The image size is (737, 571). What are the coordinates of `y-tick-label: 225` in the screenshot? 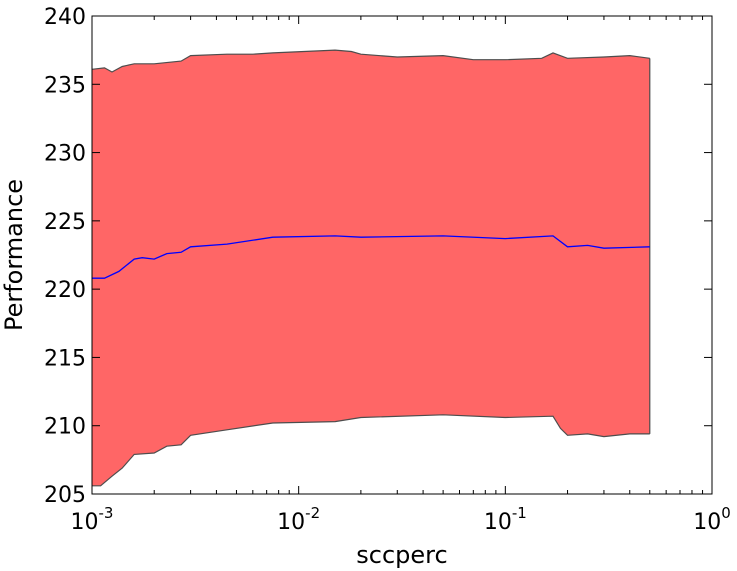 It's located at (65, 222).